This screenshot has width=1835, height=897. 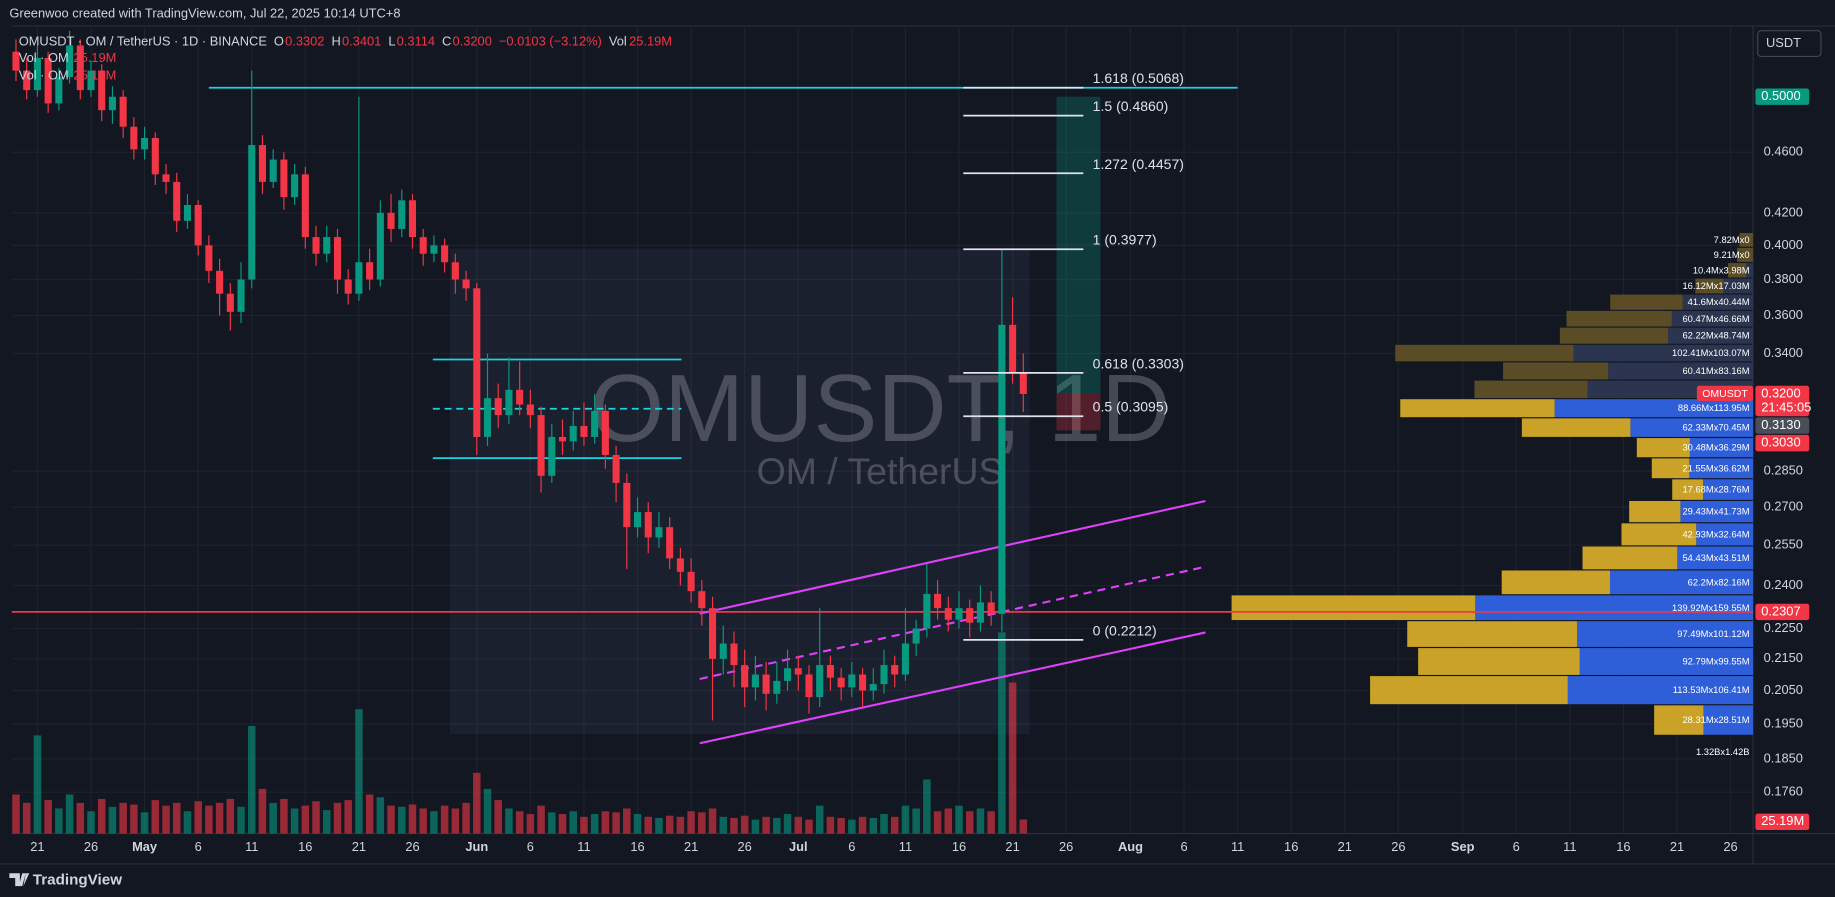 I want to click on symbol-tag: OMUSDT, so click(x=1725, y=394).